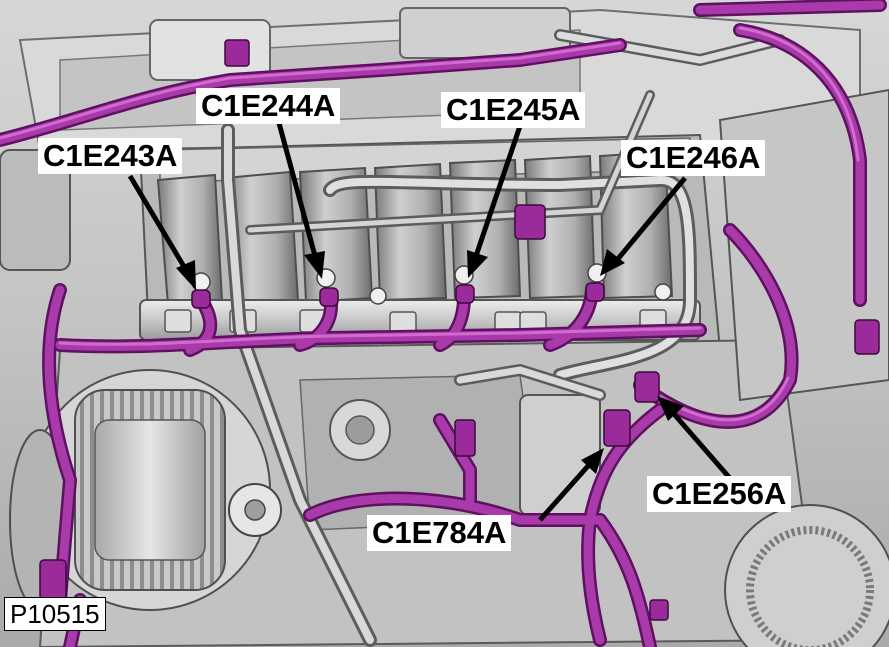 This screenshot has height=647, width=889. I want to click on figure-reference-id: P10515, so click(55, 614).